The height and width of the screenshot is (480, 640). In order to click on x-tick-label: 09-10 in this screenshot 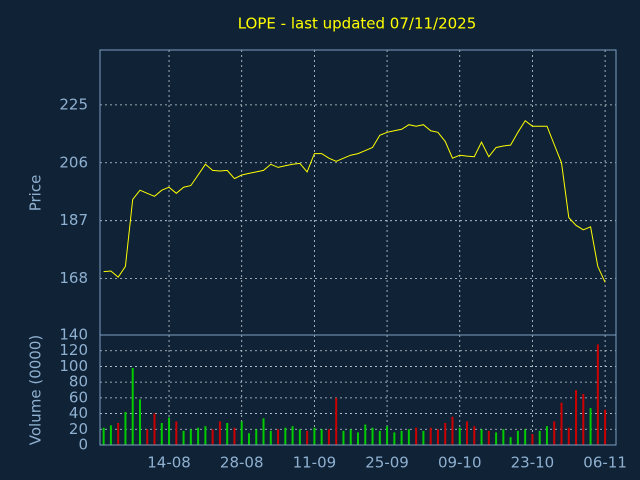, I will do `click(460, 463)`.